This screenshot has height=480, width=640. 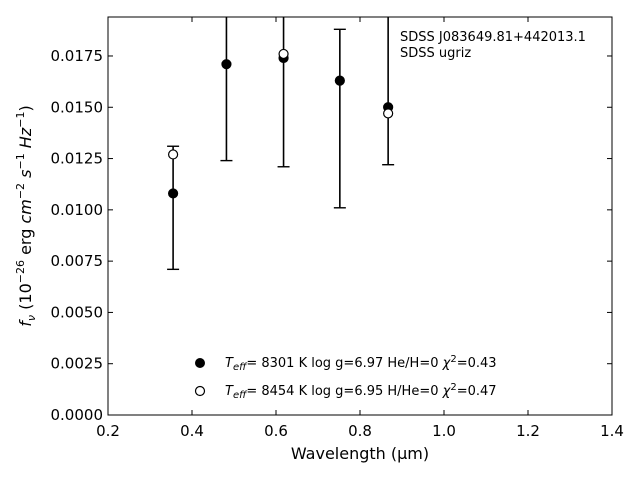 What do you see at coordinates (77, 56) in the screenshot?
I see `y-tick-label: 0.0175` at bounding box center [77, 56].